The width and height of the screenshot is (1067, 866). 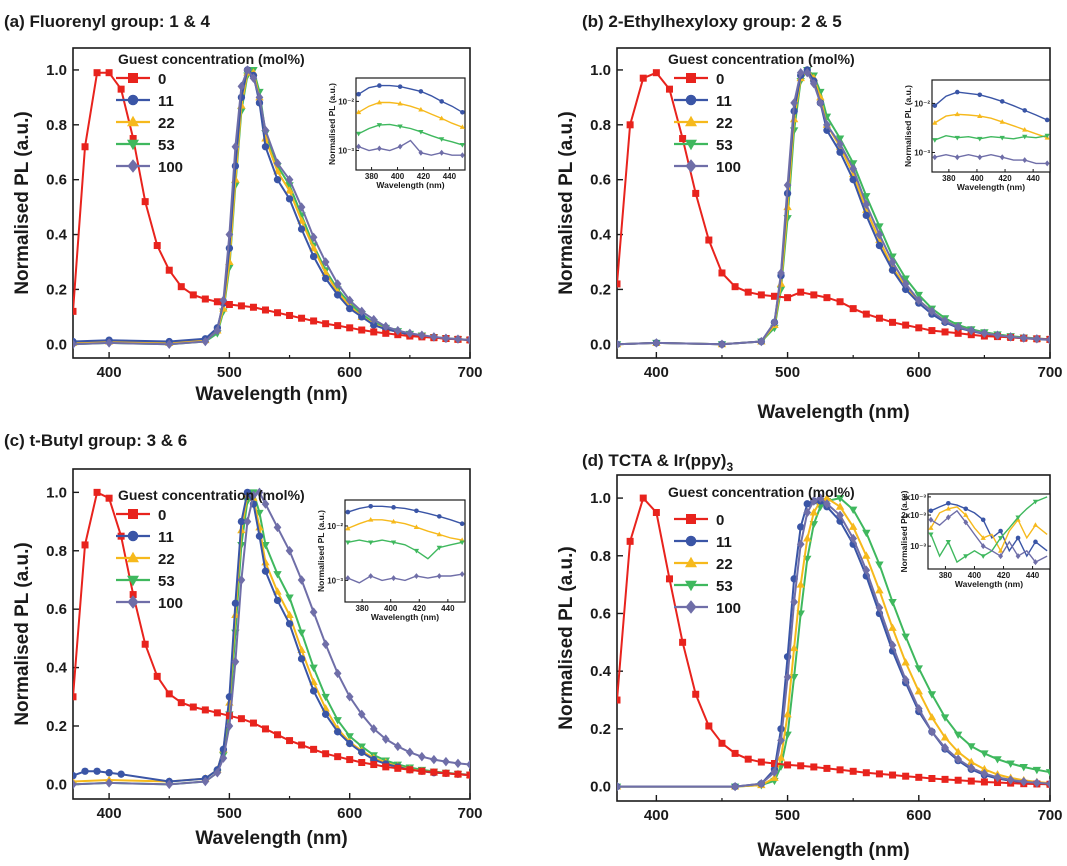 I want to click on inset-y-tick-label: 10⁻², so click(x=335, y=526).